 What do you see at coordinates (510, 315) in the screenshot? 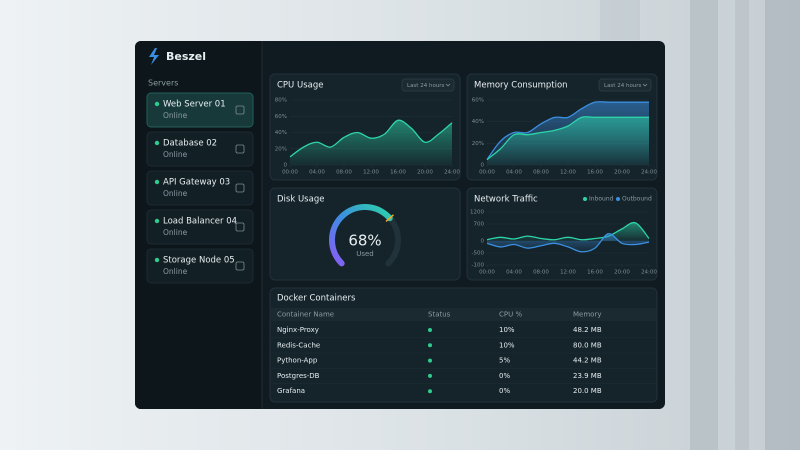
I see `column-header: CPU %` at bounding box center [510, 315].